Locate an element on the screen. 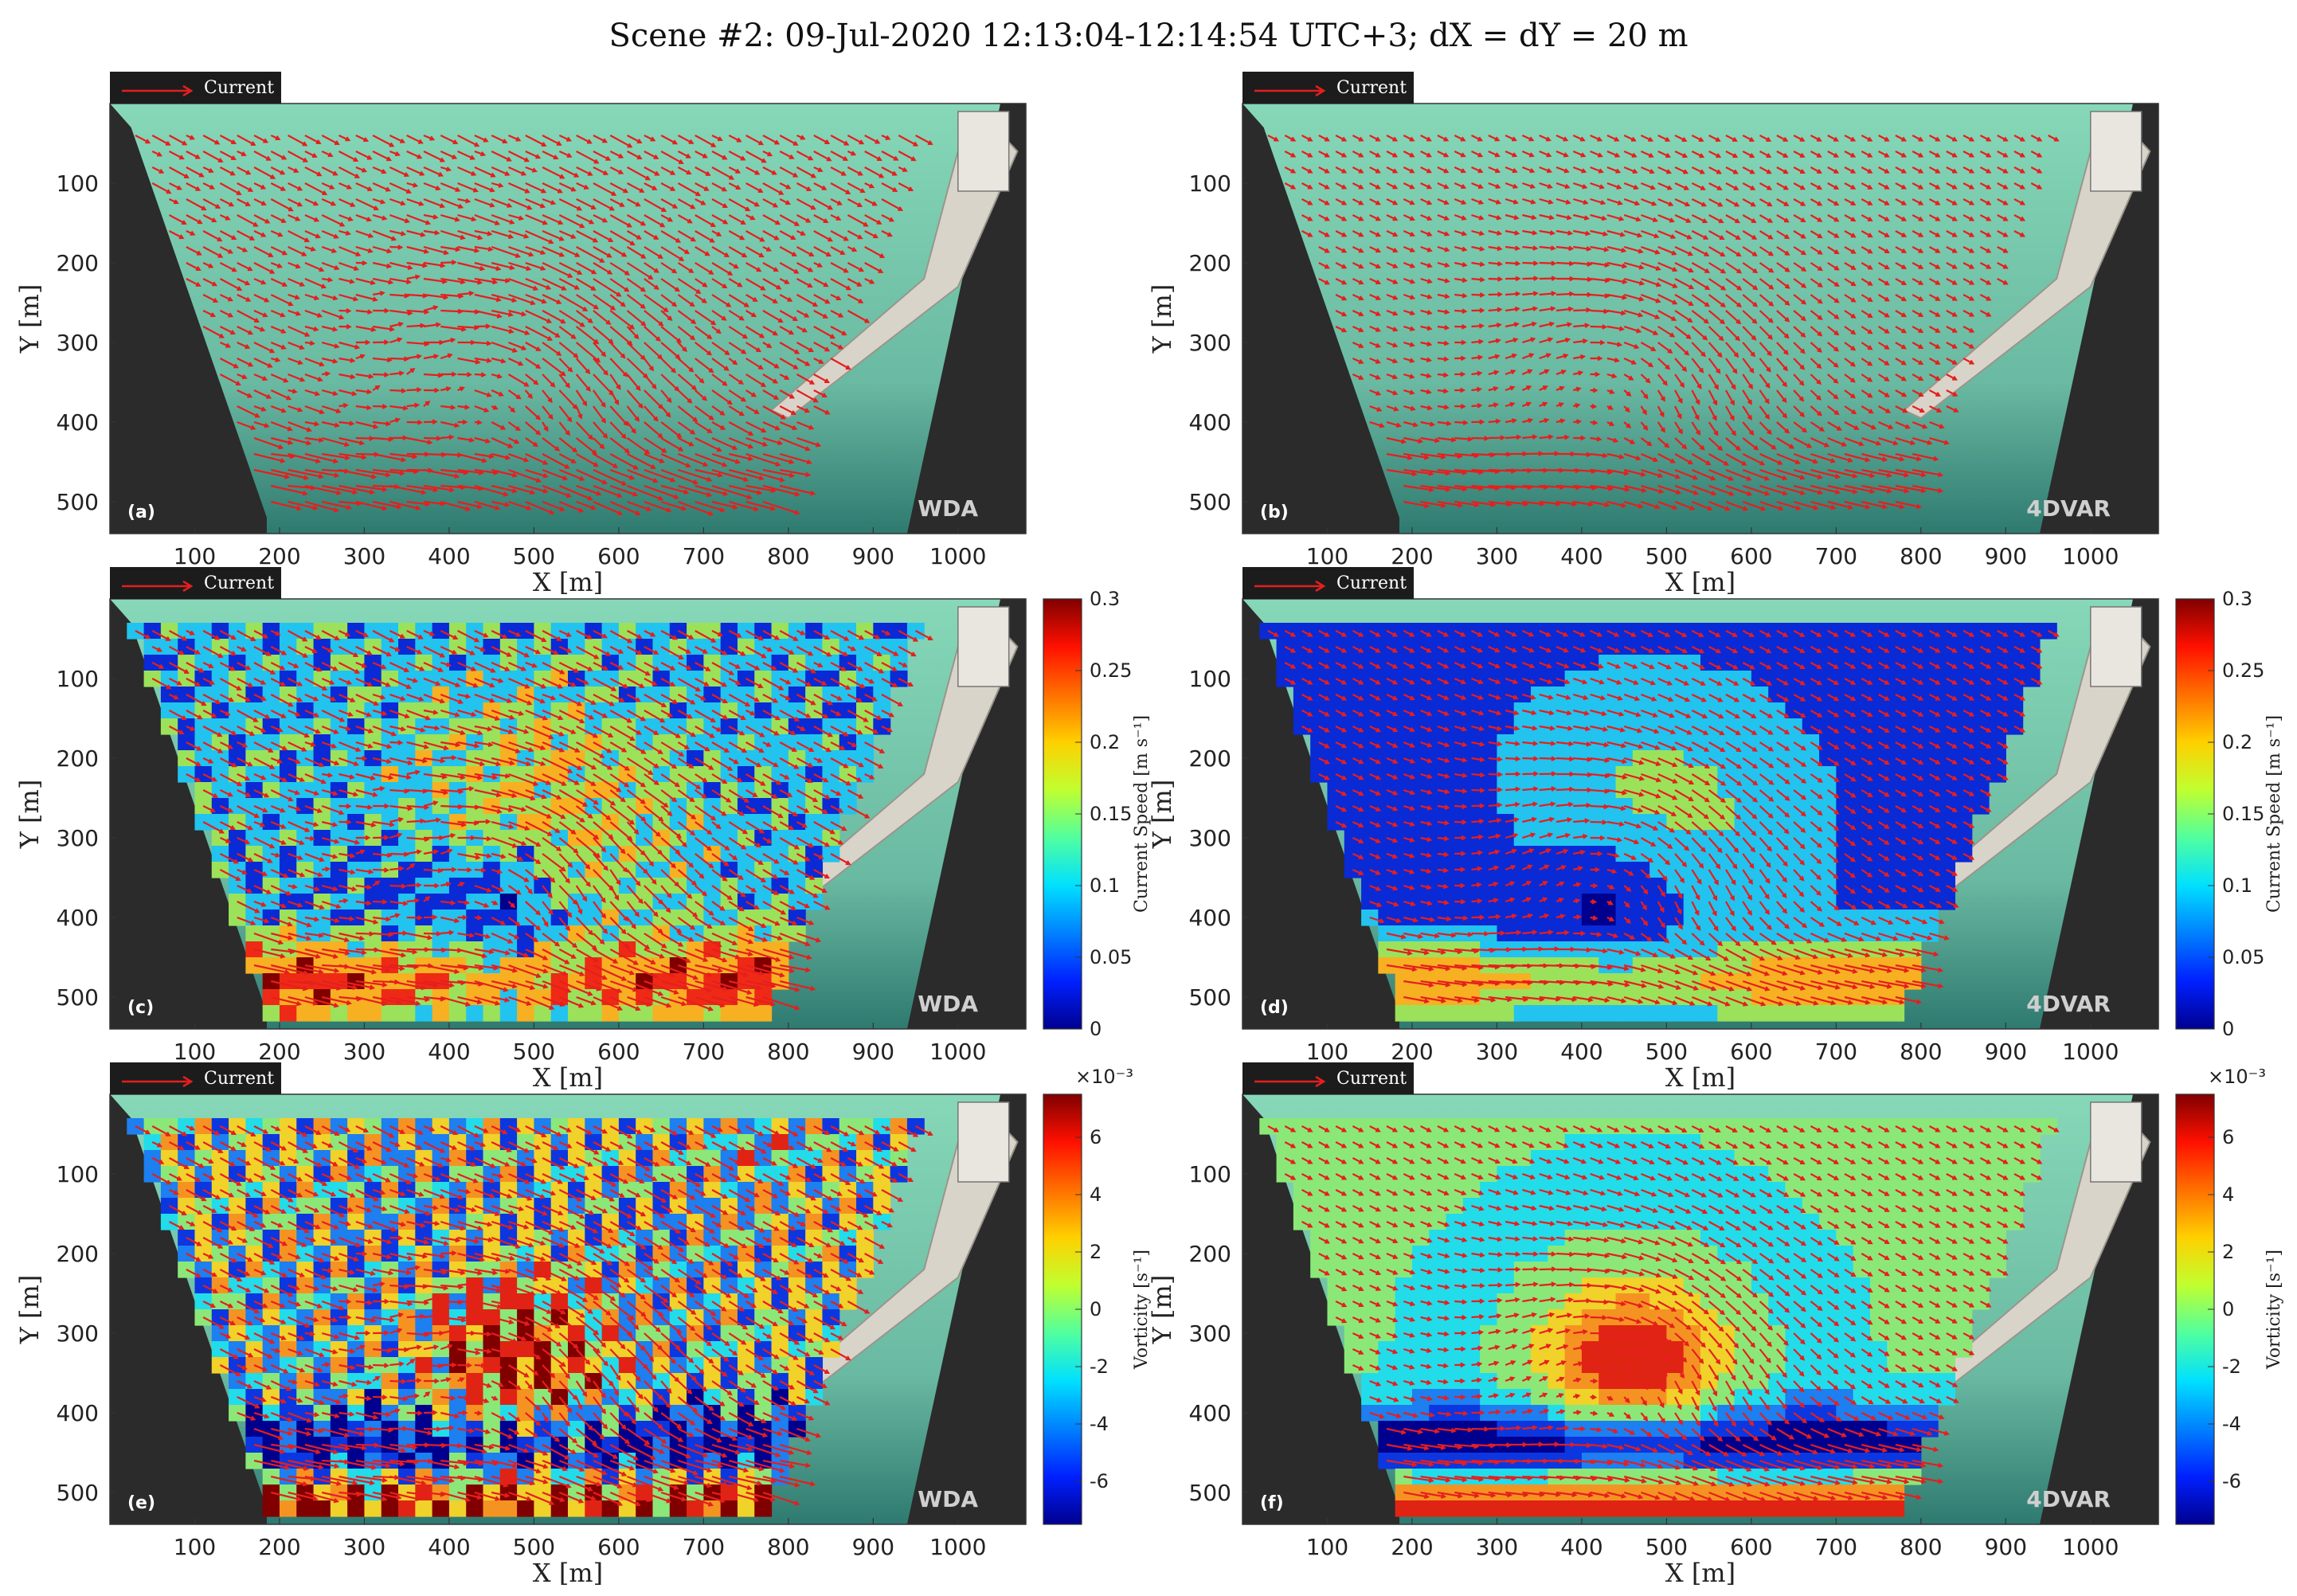  colorbar-tick-label: 0.05 is located at coordinates (1111, 957).